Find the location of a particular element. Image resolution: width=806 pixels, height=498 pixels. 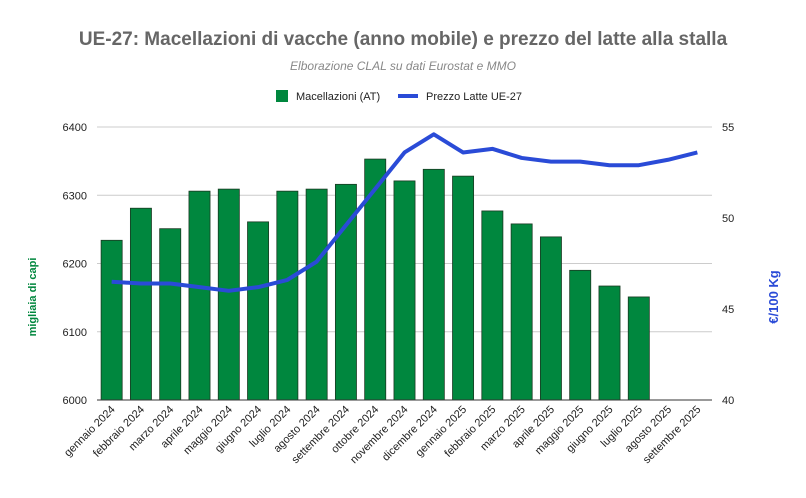

legend-swatch is located at coordinates (282, 96).